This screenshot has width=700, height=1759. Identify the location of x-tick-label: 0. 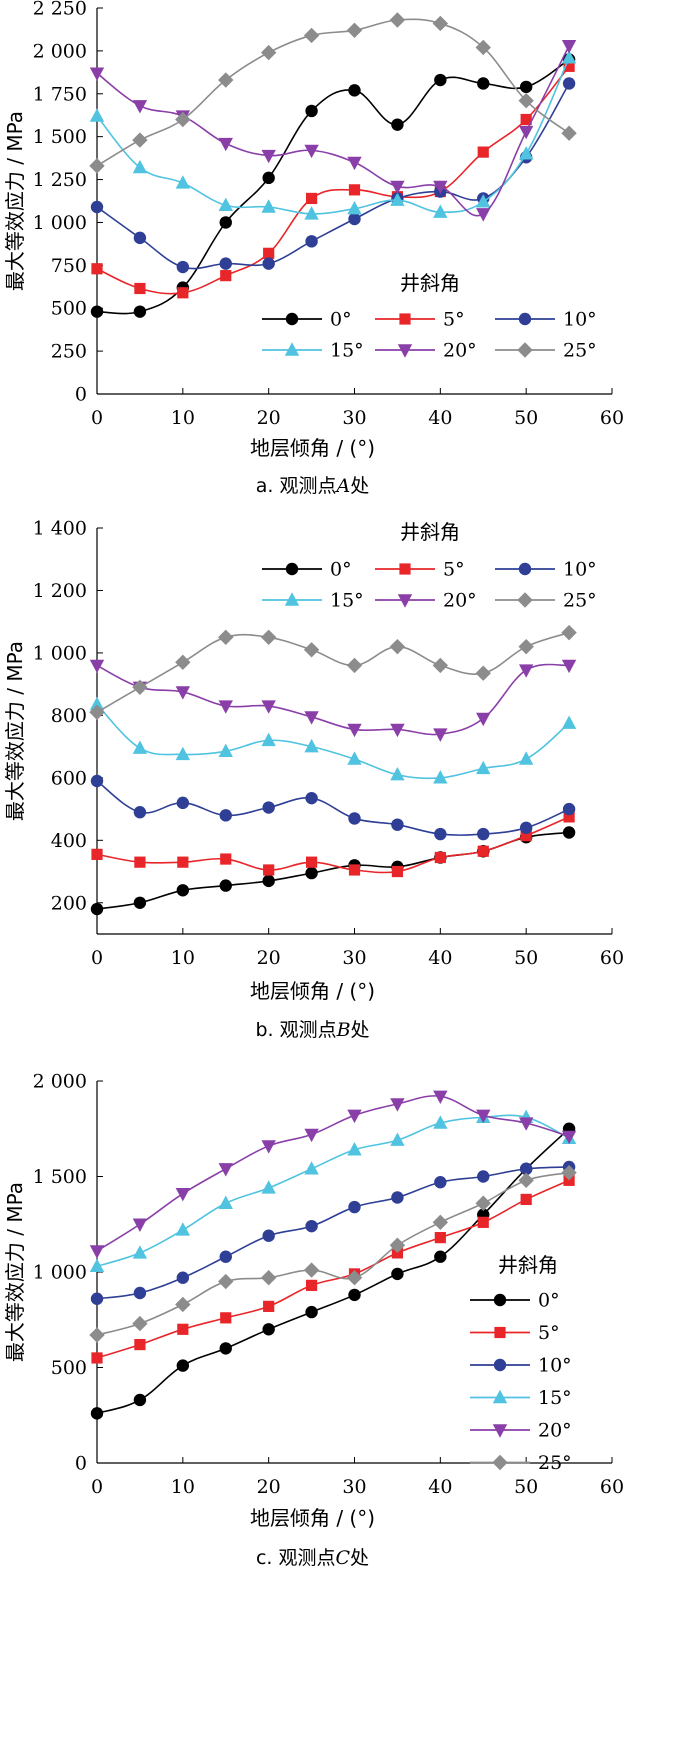
(97, 418).